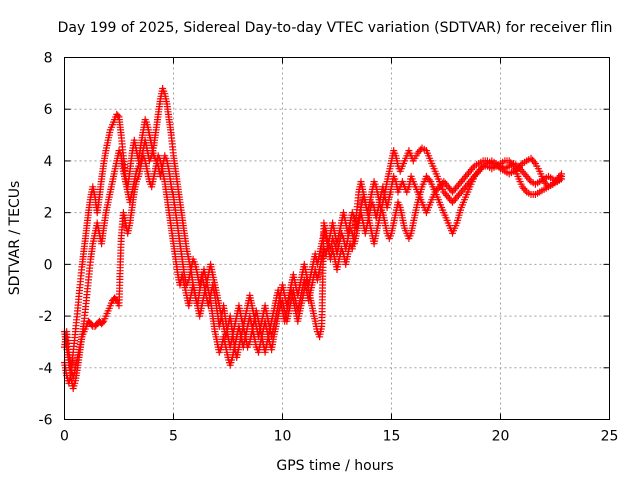  What do you see at coordinates (64, 437) in the screenshot?
I see `x-tick-label: 0` at bounding box center [64, 437].